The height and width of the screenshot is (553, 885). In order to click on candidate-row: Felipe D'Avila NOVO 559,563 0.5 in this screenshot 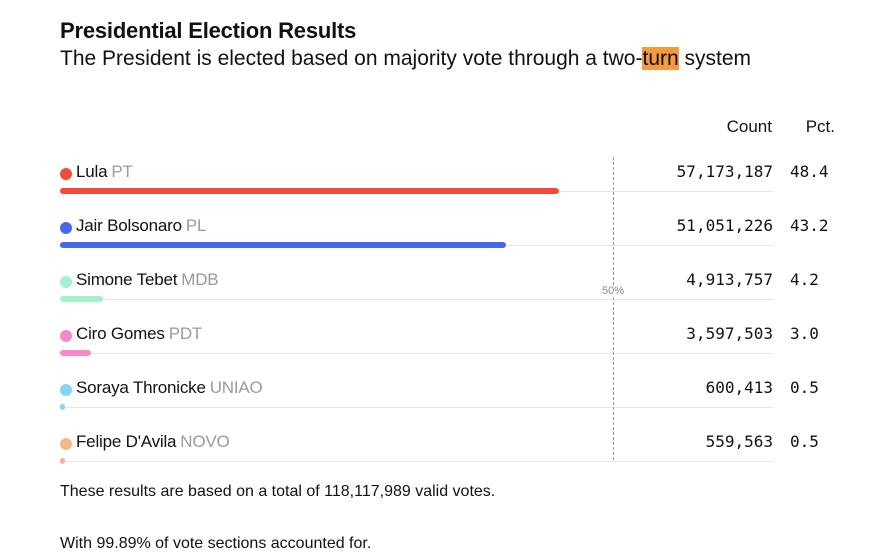, I will do `click(439, 459)`.